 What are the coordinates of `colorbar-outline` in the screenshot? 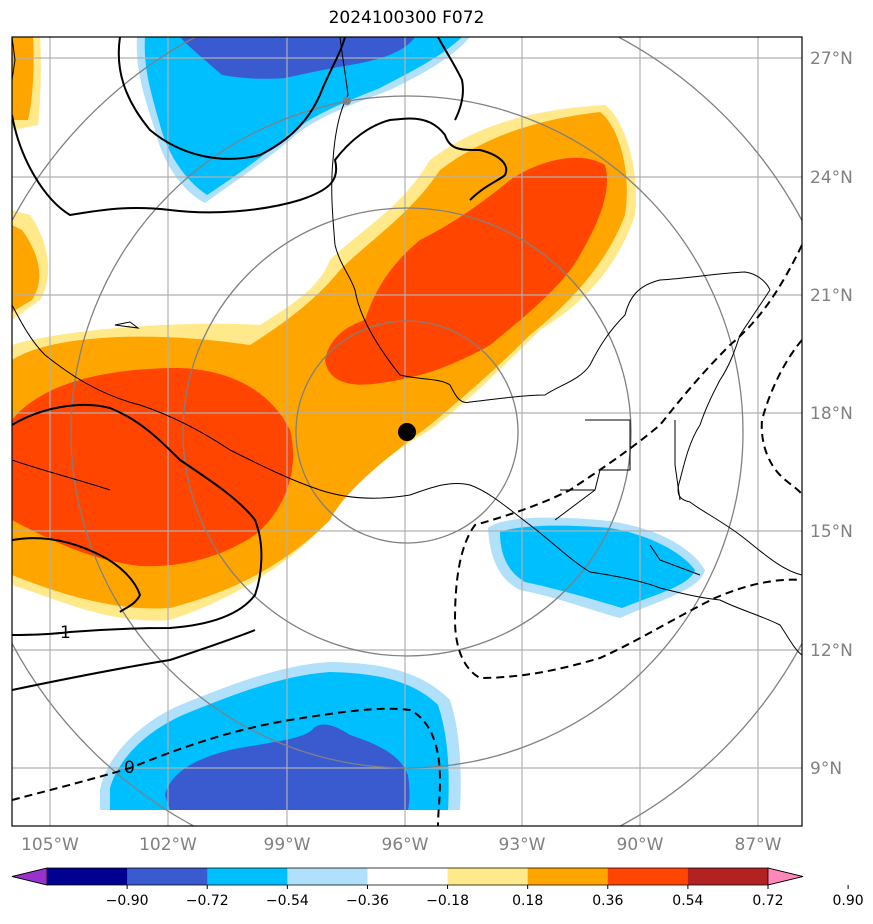 It's located at (407, 876).